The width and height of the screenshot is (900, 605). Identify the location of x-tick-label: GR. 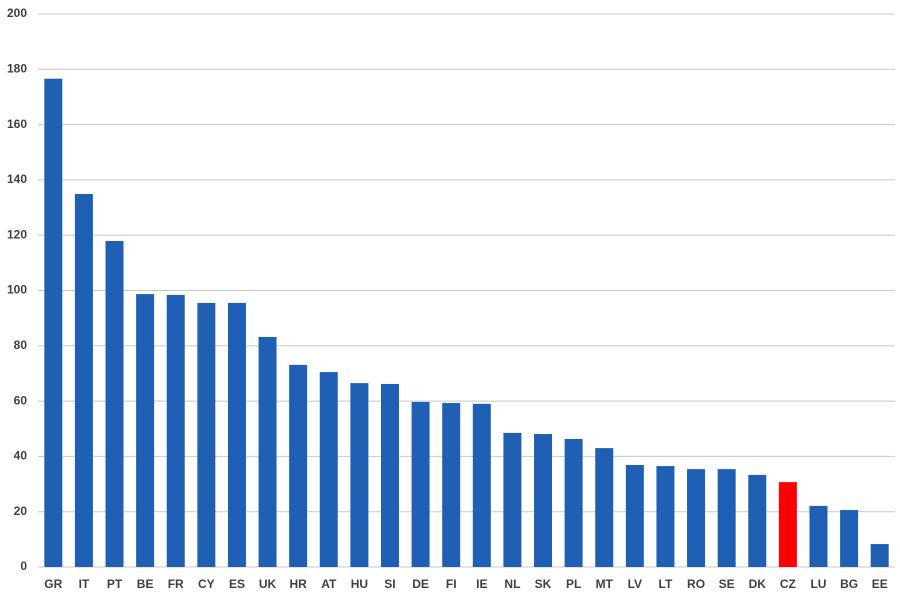
(53, 584).